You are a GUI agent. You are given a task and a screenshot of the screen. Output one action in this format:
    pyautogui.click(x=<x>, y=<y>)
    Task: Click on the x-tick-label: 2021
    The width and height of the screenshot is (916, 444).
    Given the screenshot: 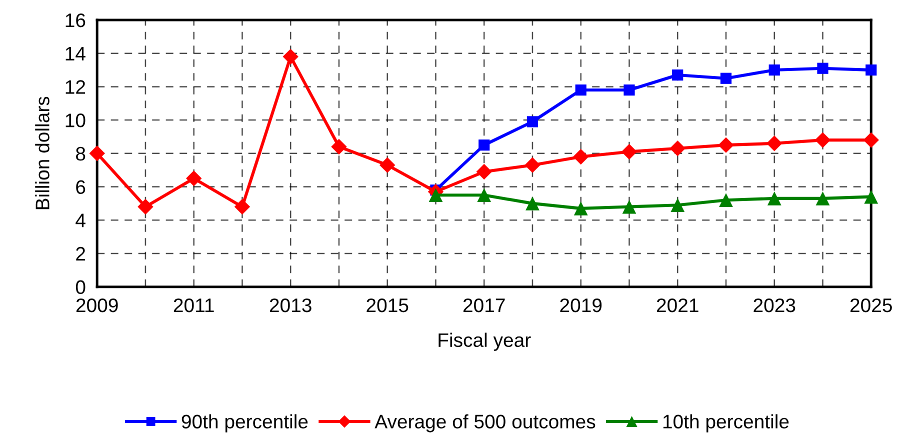 What is the action you would take?
    pyautogui.click(x=677, y=305)
    